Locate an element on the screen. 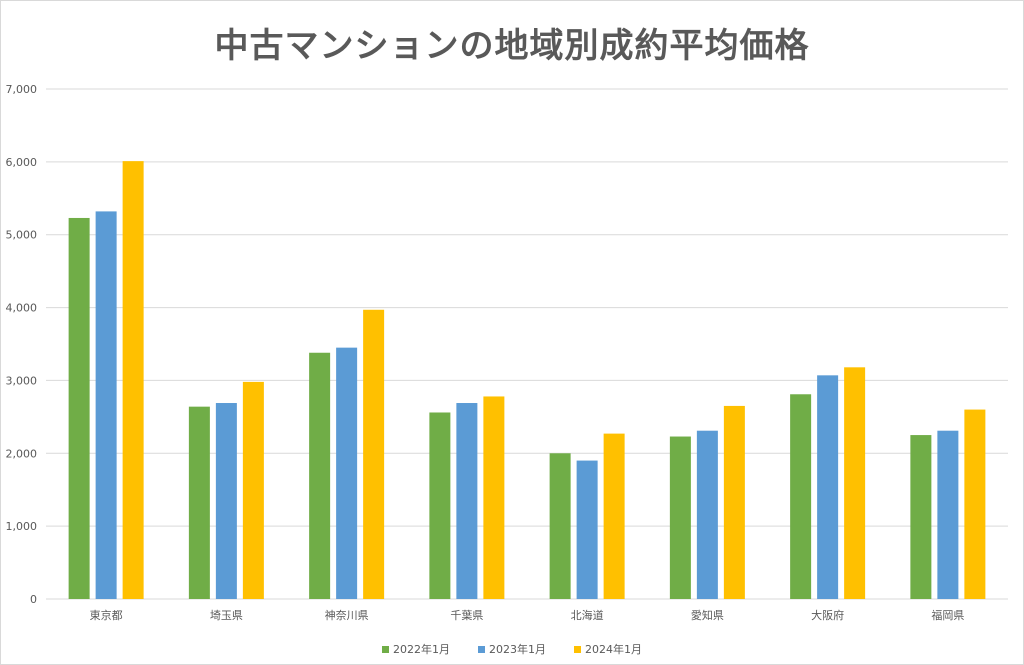  x-category-label: 福岡県 is located at coordinates (947, 615).